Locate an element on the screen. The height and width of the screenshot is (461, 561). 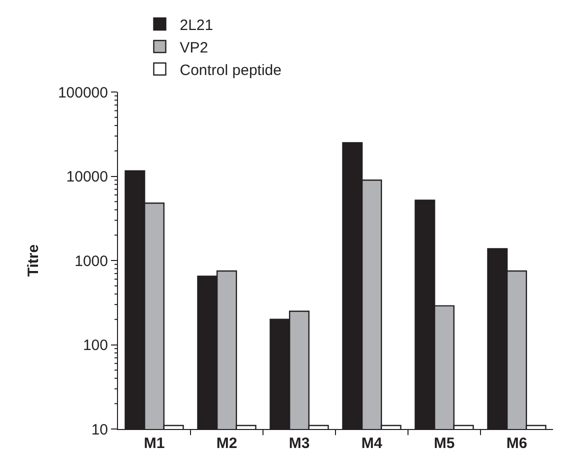
y-tick-label: 100000 is located at coordinates (83, 93).